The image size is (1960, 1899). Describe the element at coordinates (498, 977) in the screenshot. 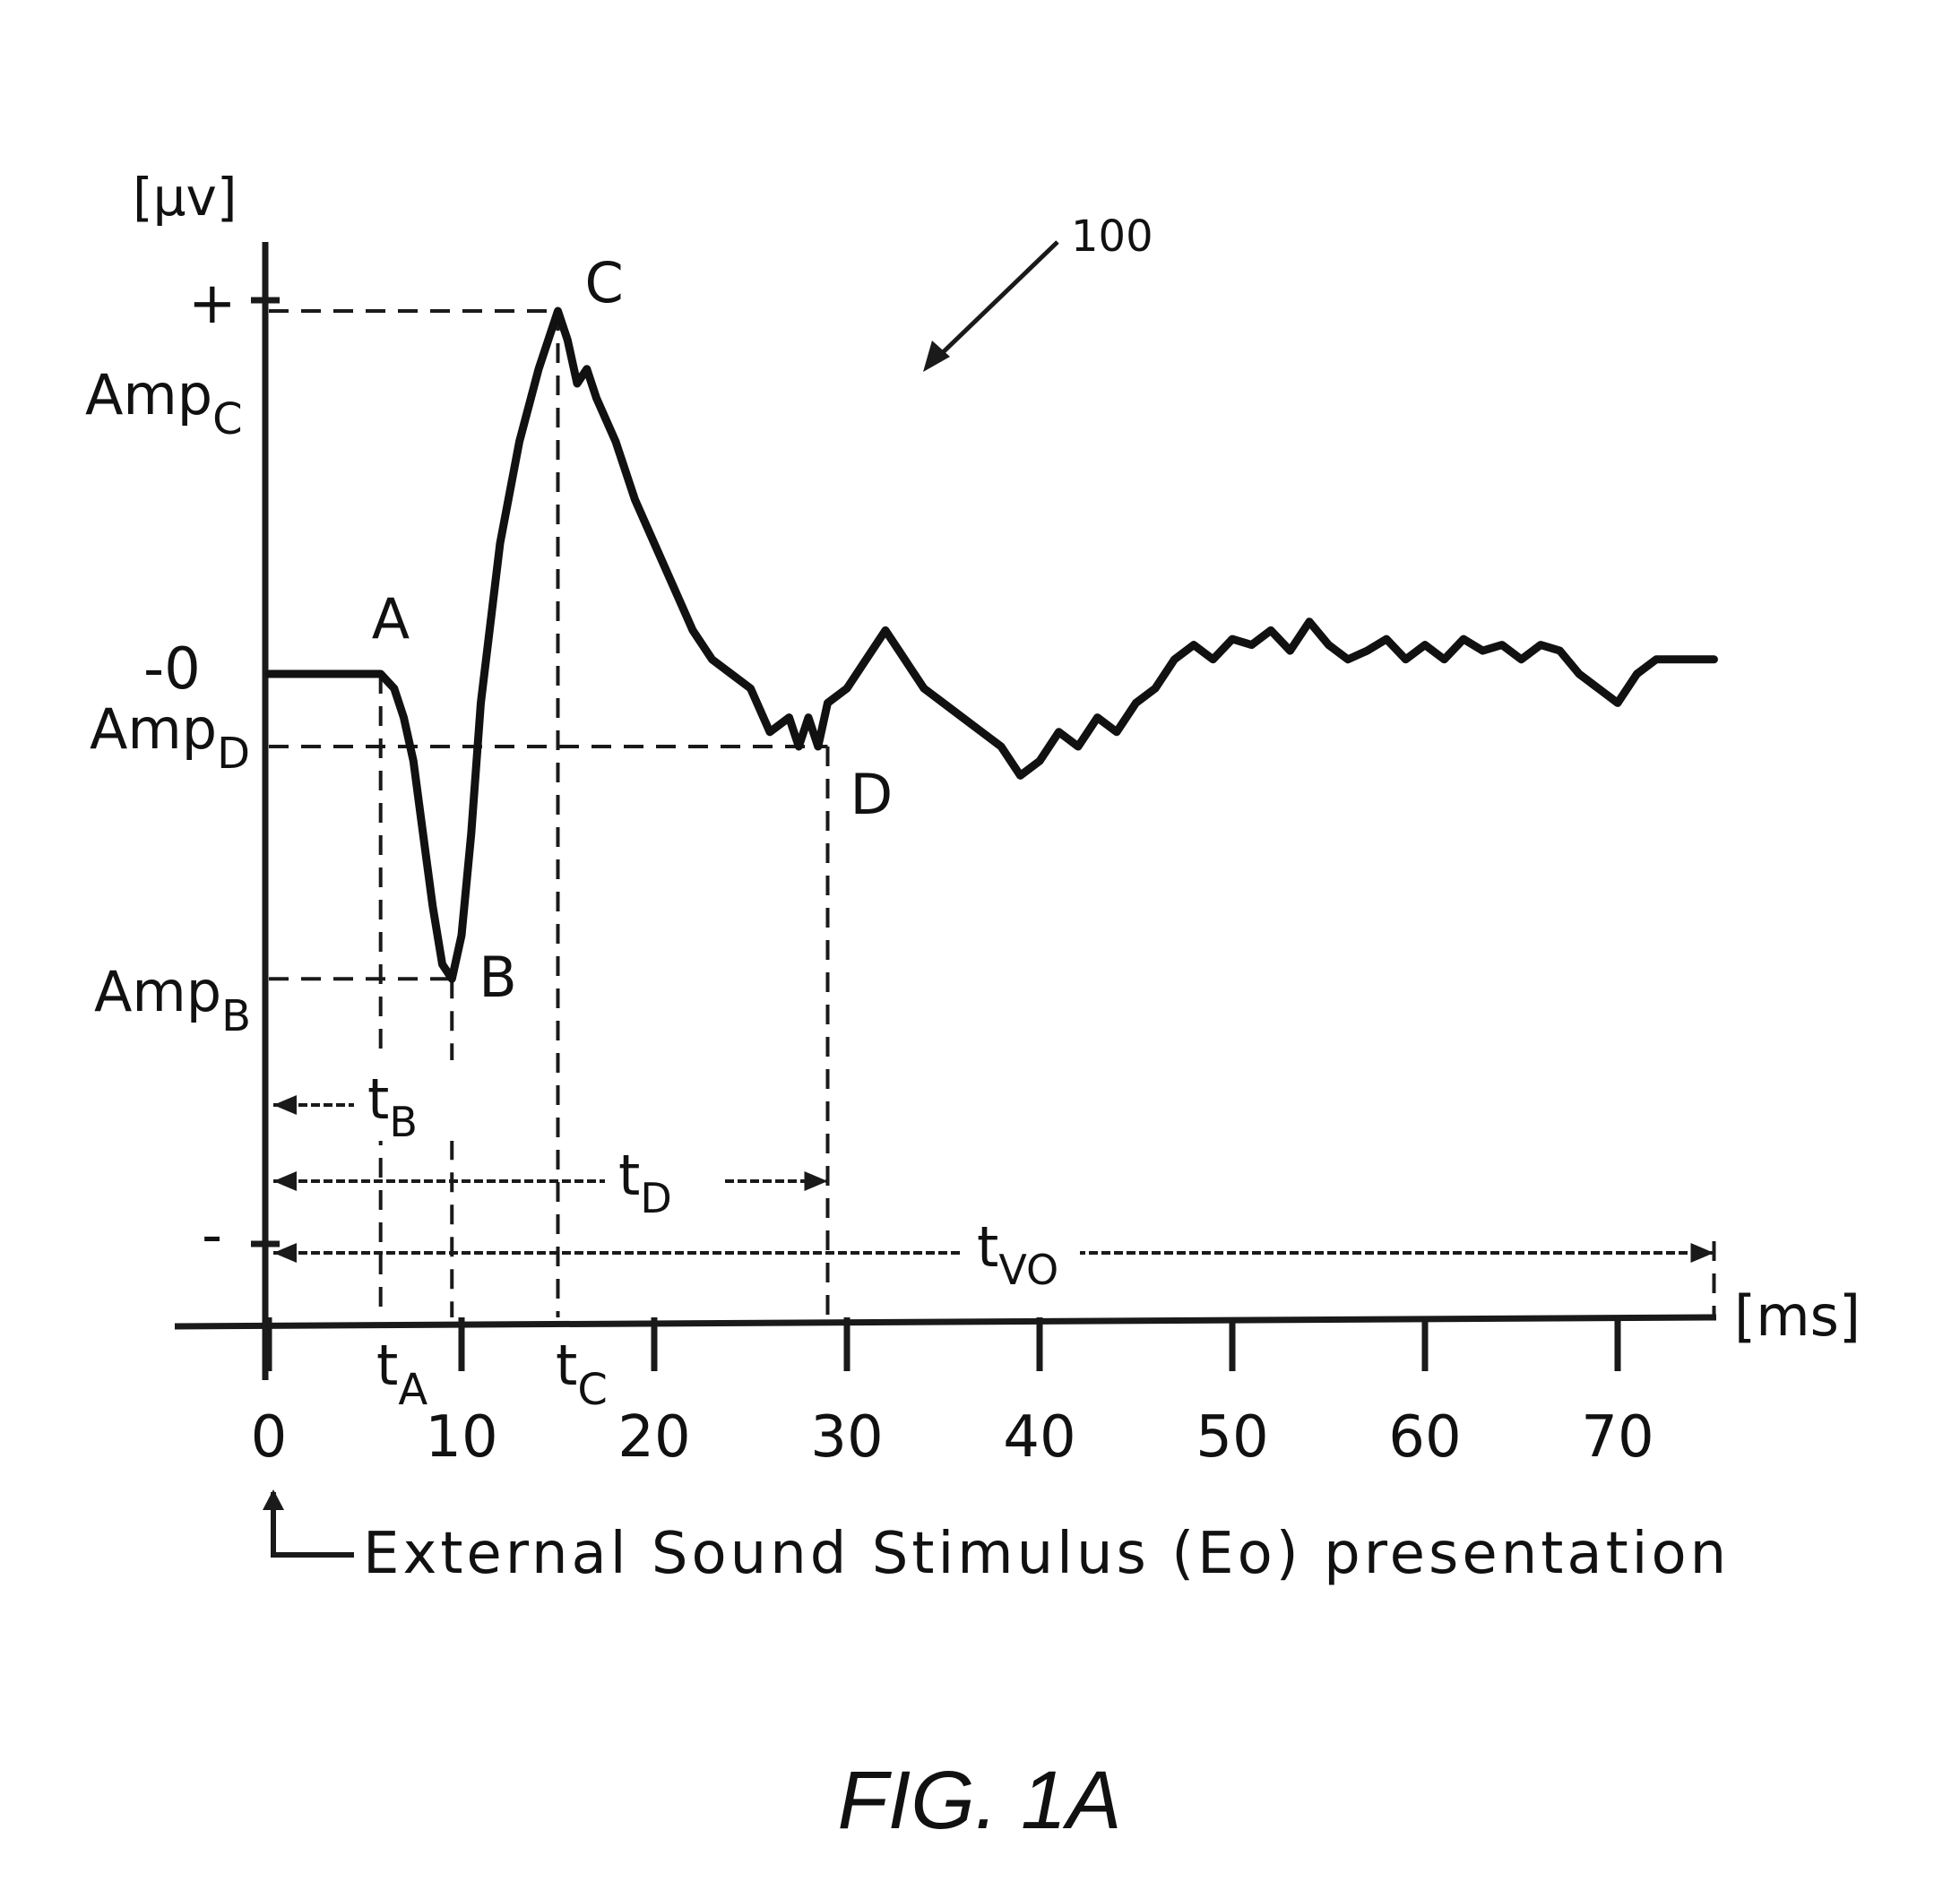

I see `point-label-b: B` at that location.